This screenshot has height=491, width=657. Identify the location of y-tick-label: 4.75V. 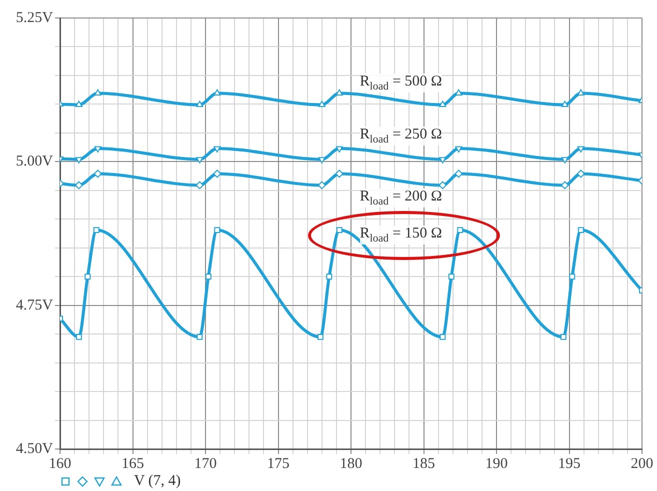
(35, 305).